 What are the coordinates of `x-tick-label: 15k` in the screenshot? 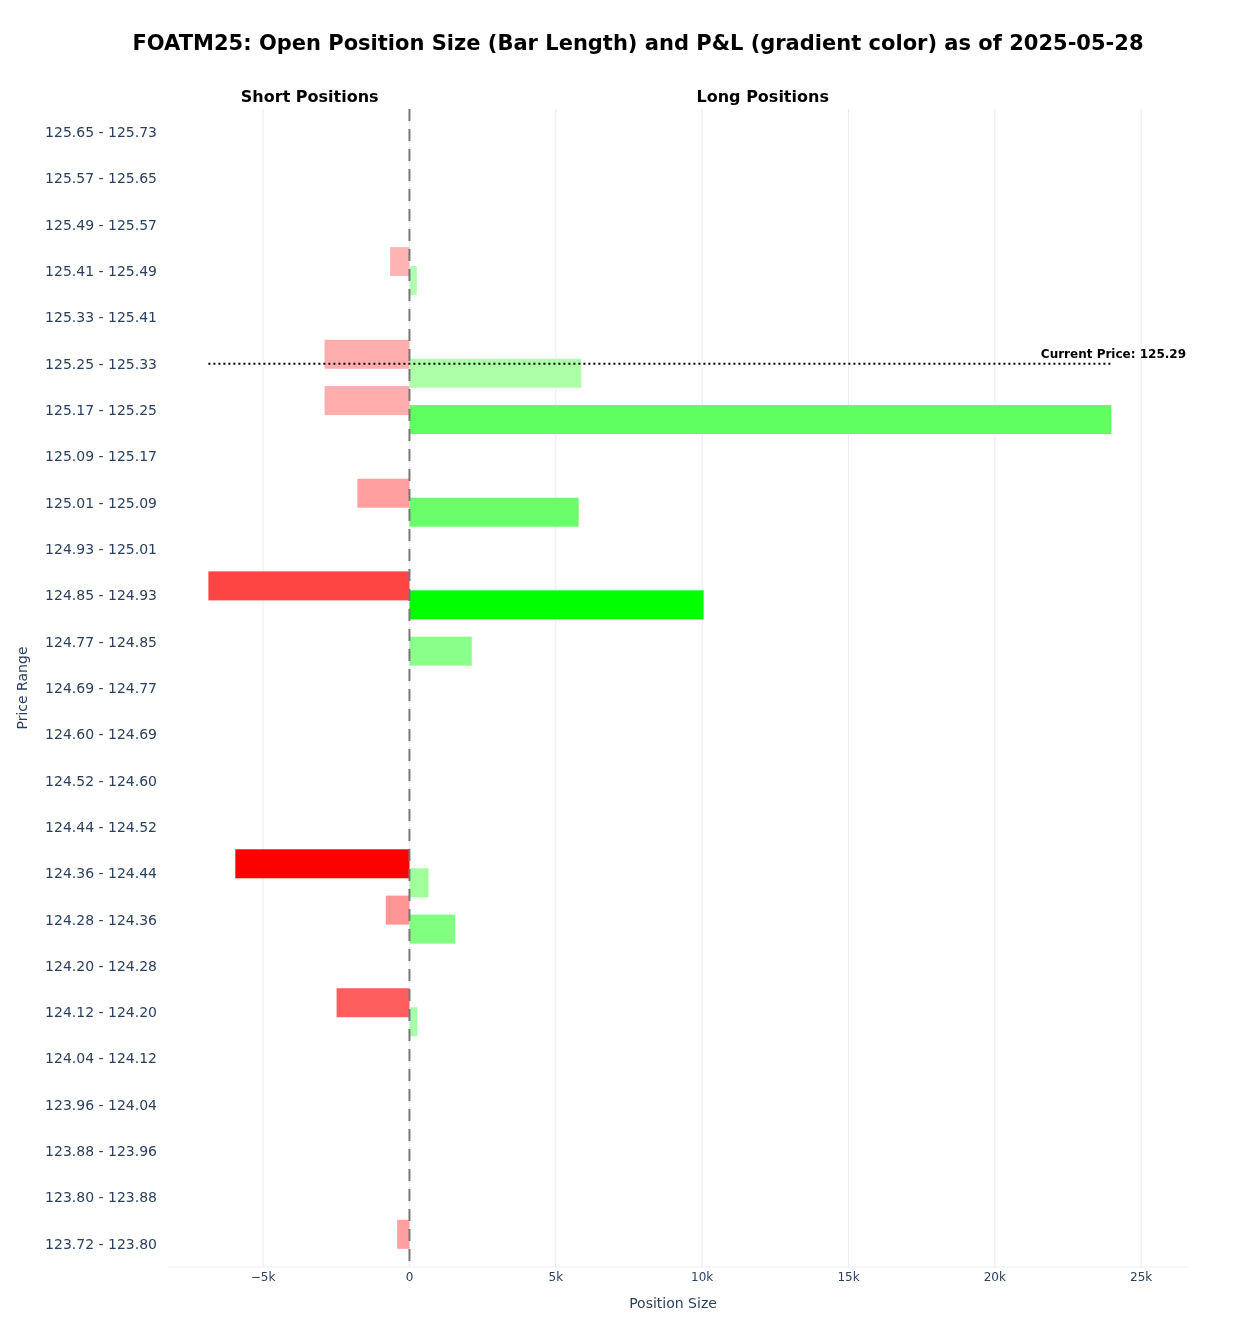 It's located at (848, 1277).